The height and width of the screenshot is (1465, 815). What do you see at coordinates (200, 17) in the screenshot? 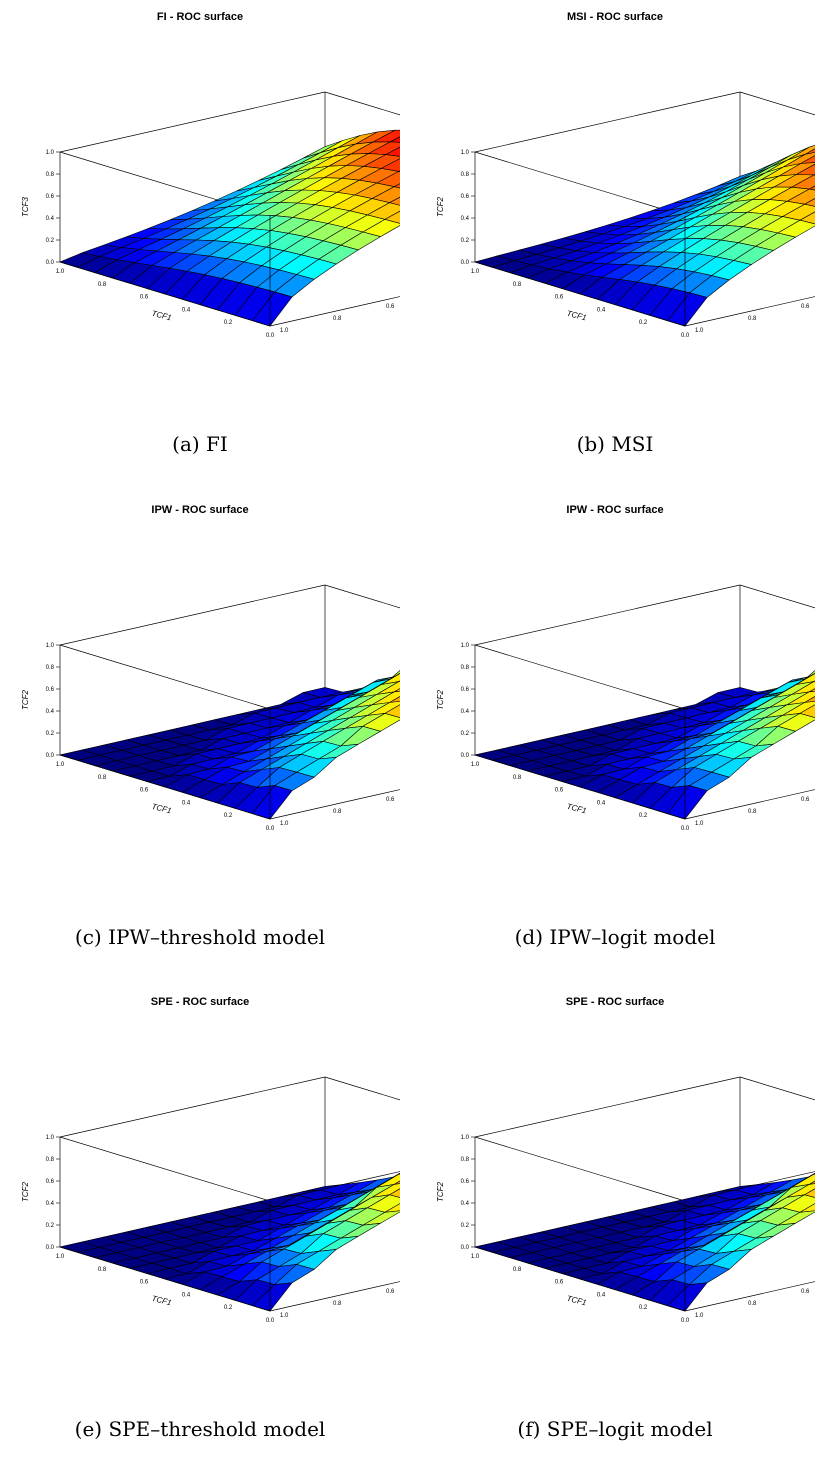
I see `chart-title: FI - ROC surface` at bounding box center [200, 17].